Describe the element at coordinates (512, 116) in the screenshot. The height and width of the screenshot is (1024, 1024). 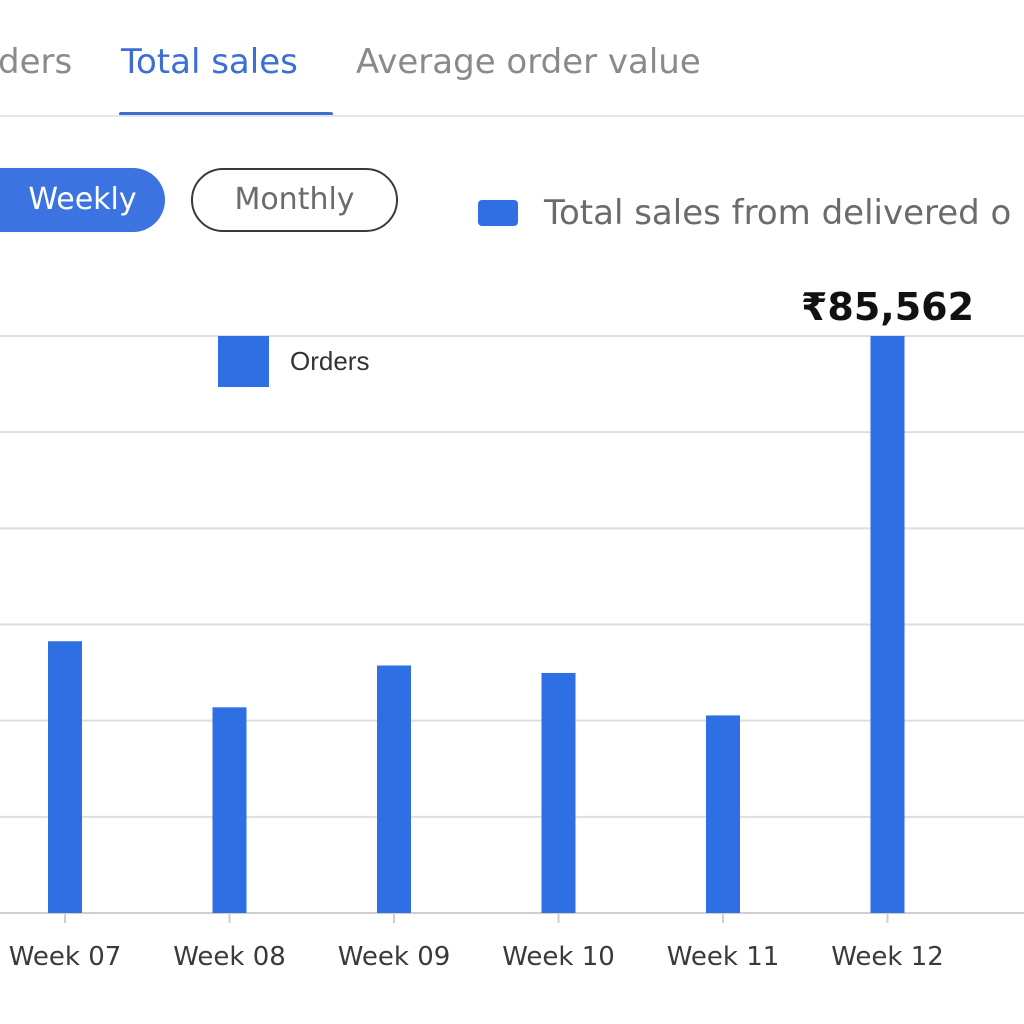
I see `tab-divider` at that location.